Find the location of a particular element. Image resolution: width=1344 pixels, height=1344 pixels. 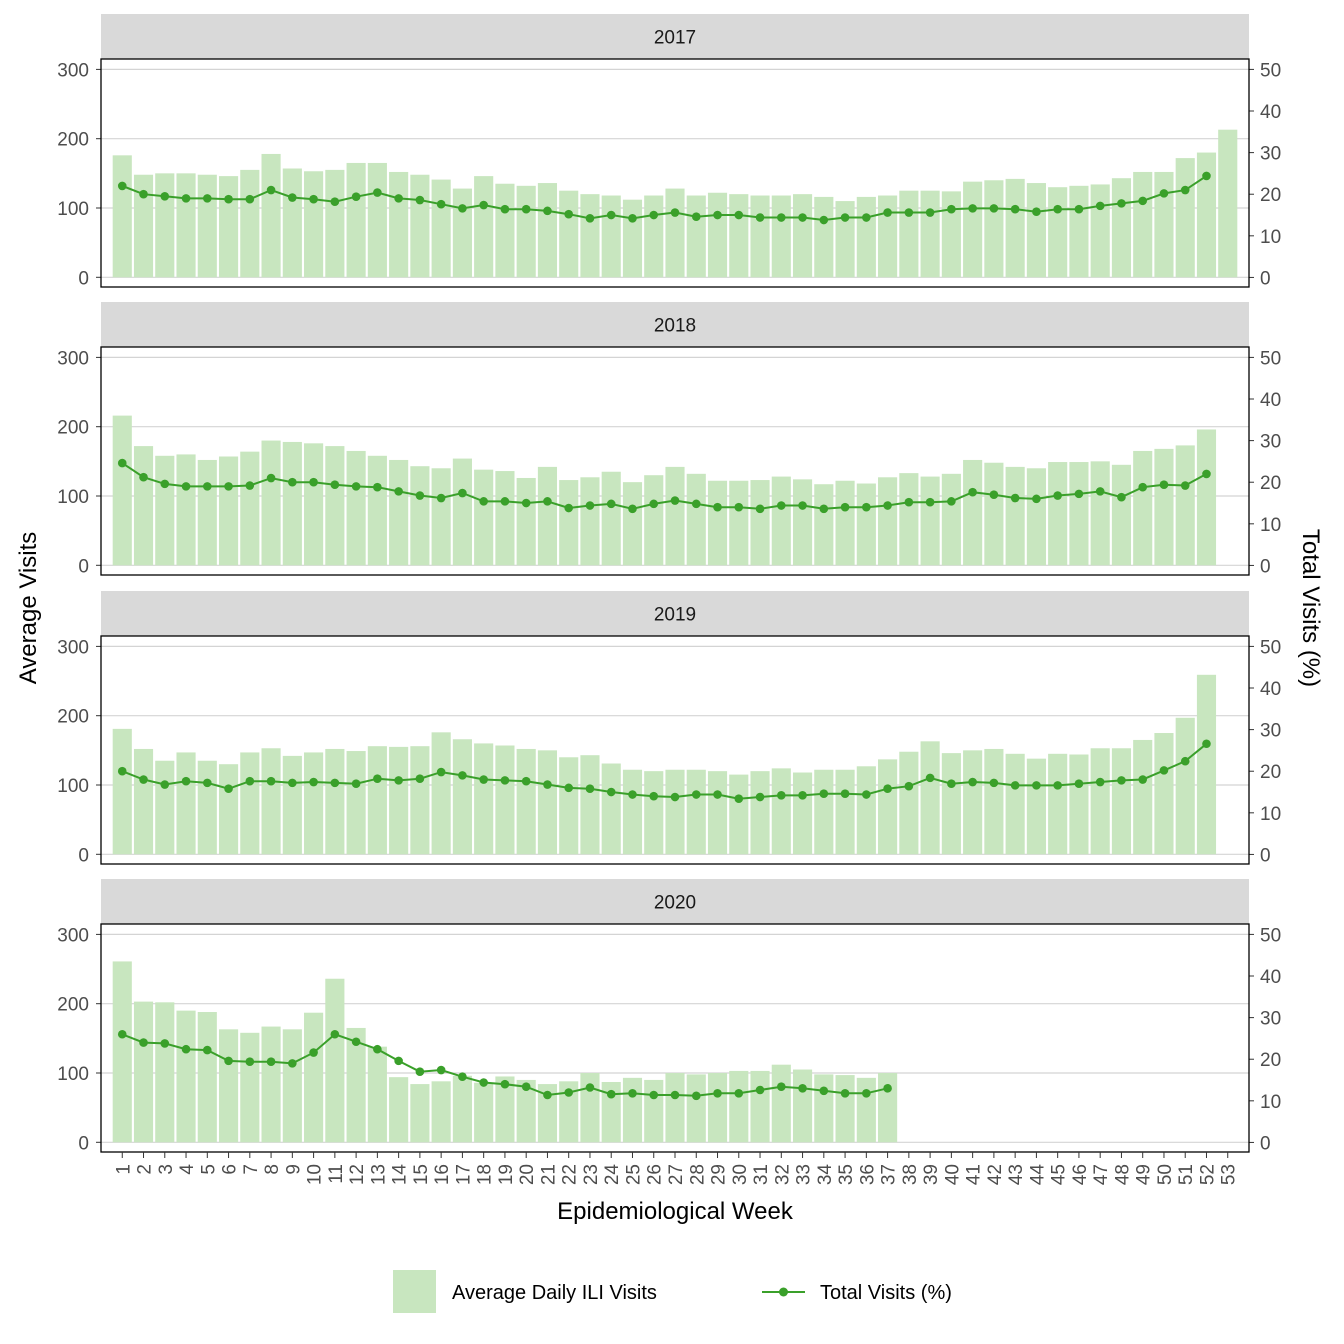

x-tick-label: 8 is located at coordinates (272, 1169).